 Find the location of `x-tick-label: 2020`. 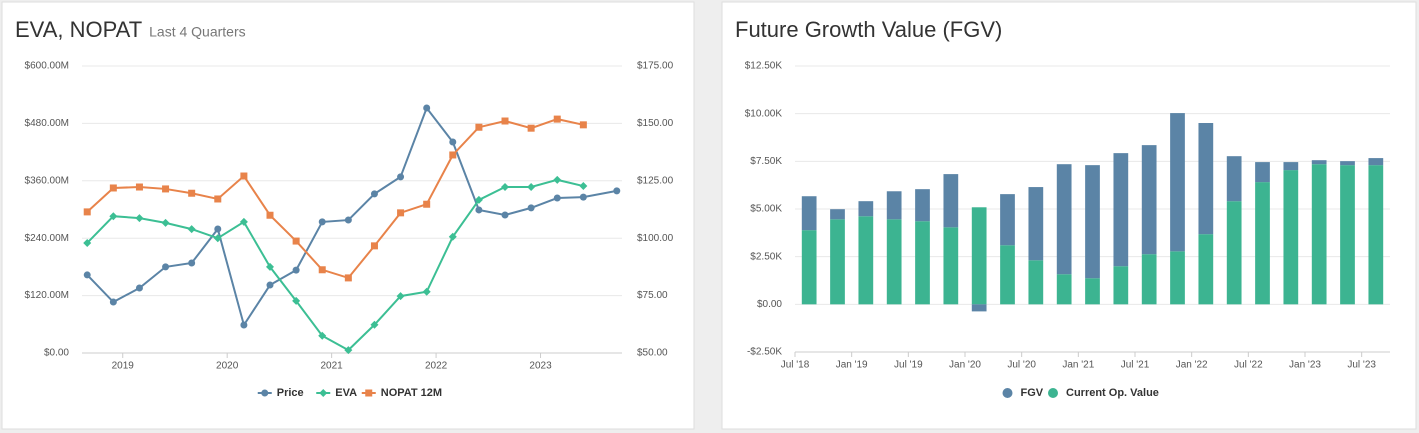

x-tick-label: 2020 is located at coordinates (227, 366).